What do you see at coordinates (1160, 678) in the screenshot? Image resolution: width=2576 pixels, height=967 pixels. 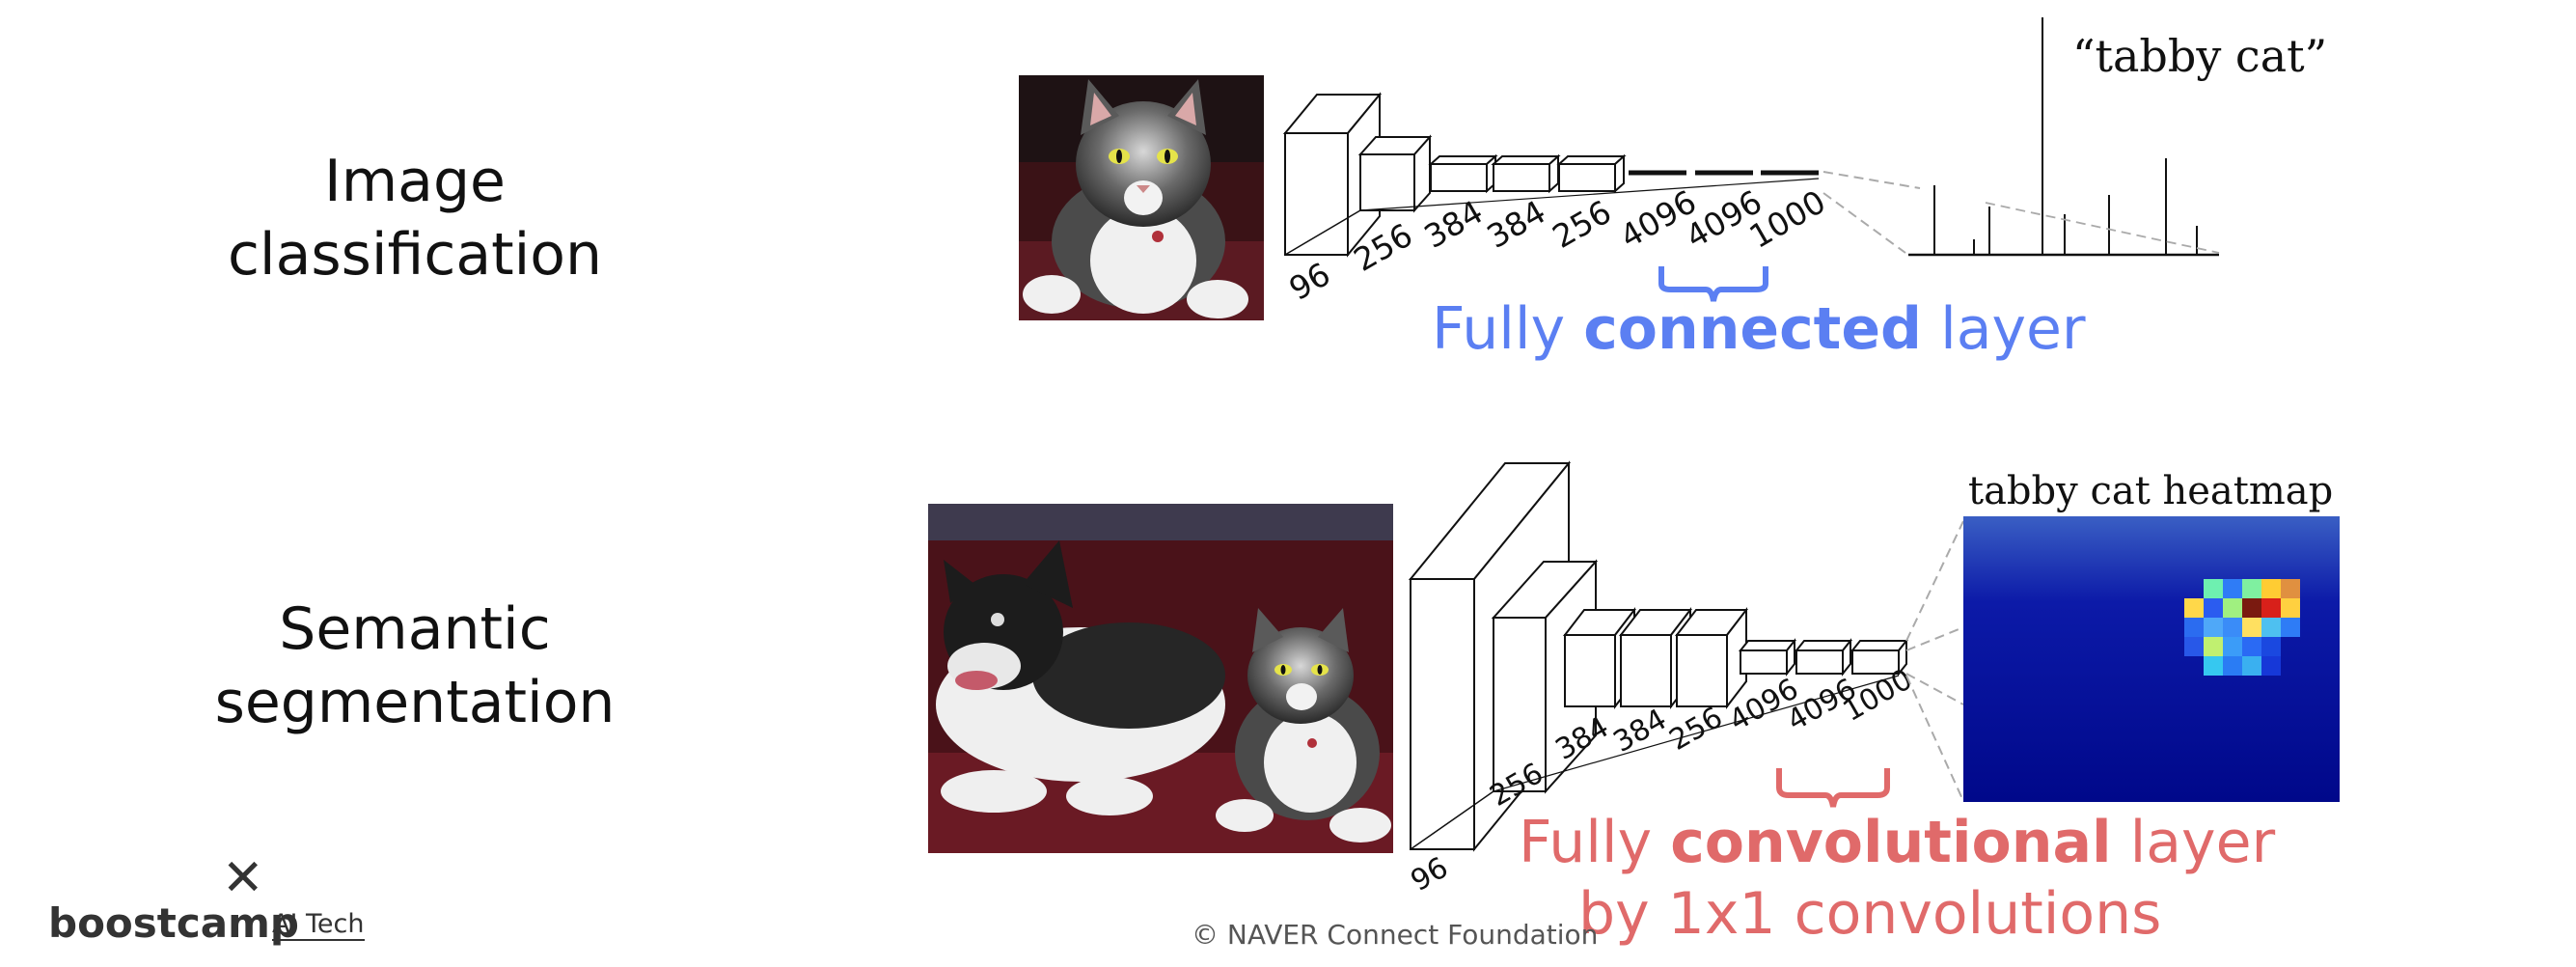 I see `dog-cat-photo` at bounding box center [1160, 678].